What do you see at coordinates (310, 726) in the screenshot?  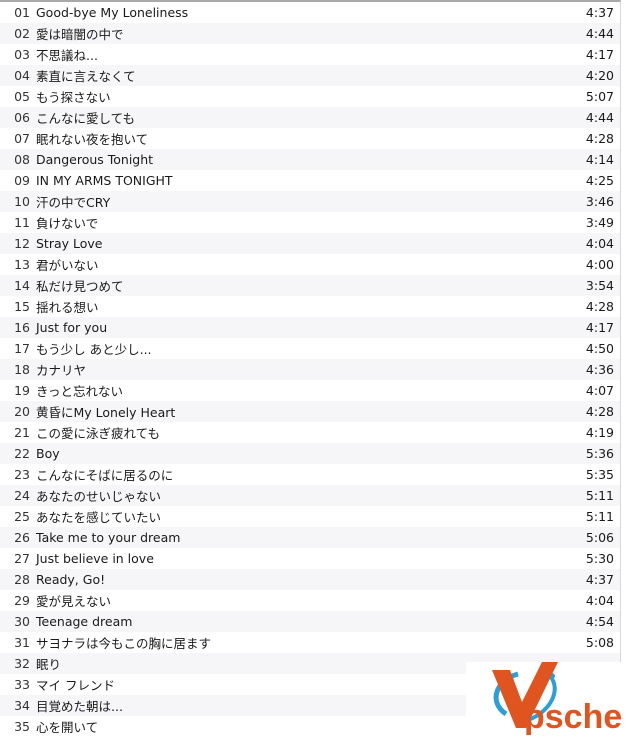 I see `track-row: 35 心を開いて` at bounding box center [310, 726].